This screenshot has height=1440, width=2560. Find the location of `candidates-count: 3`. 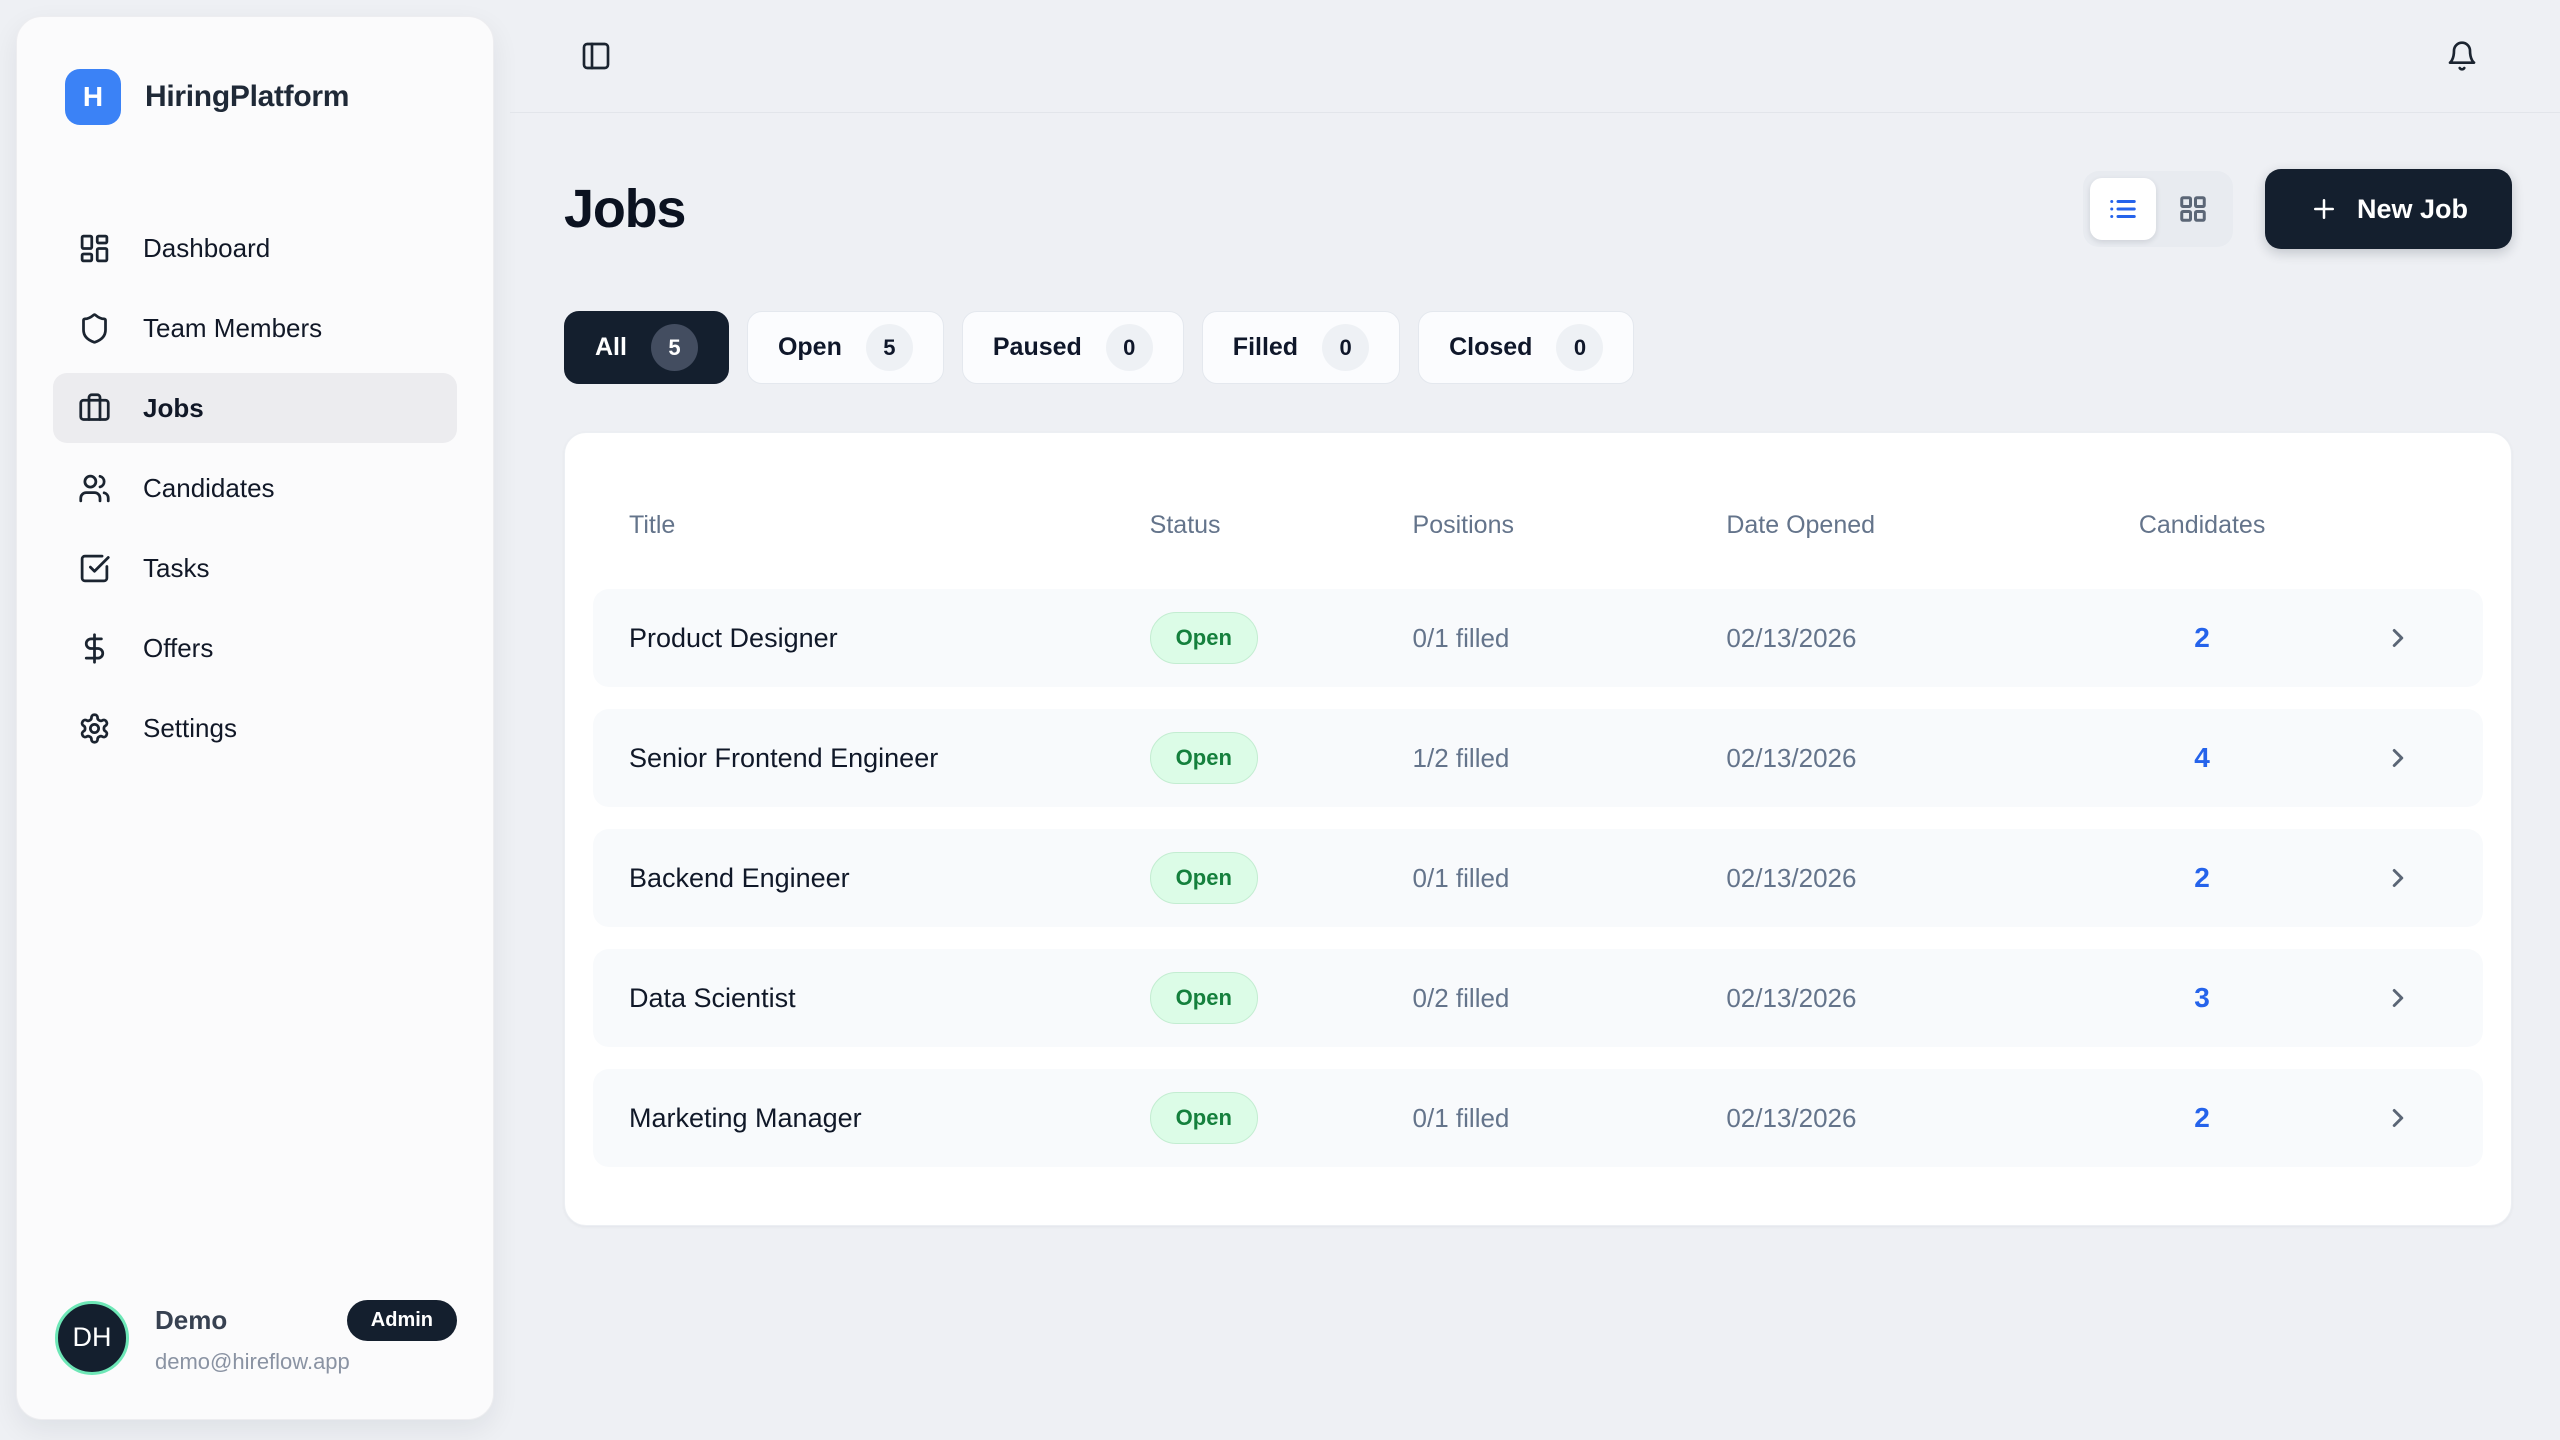

candidates-count: 3 is located at coordinates (2202, 997).